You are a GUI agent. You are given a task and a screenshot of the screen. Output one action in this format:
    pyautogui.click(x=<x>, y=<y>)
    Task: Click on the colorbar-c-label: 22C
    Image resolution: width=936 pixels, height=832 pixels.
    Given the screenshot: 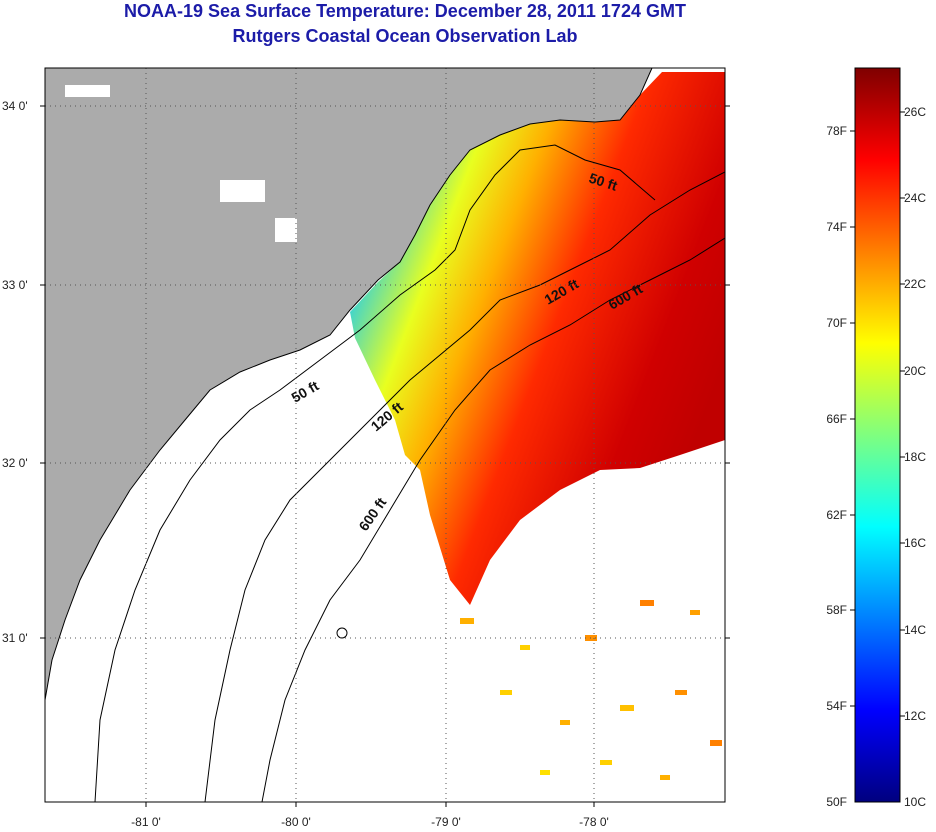 What is the action you would take?
    pyautogui.click(x=915, y=284)
    